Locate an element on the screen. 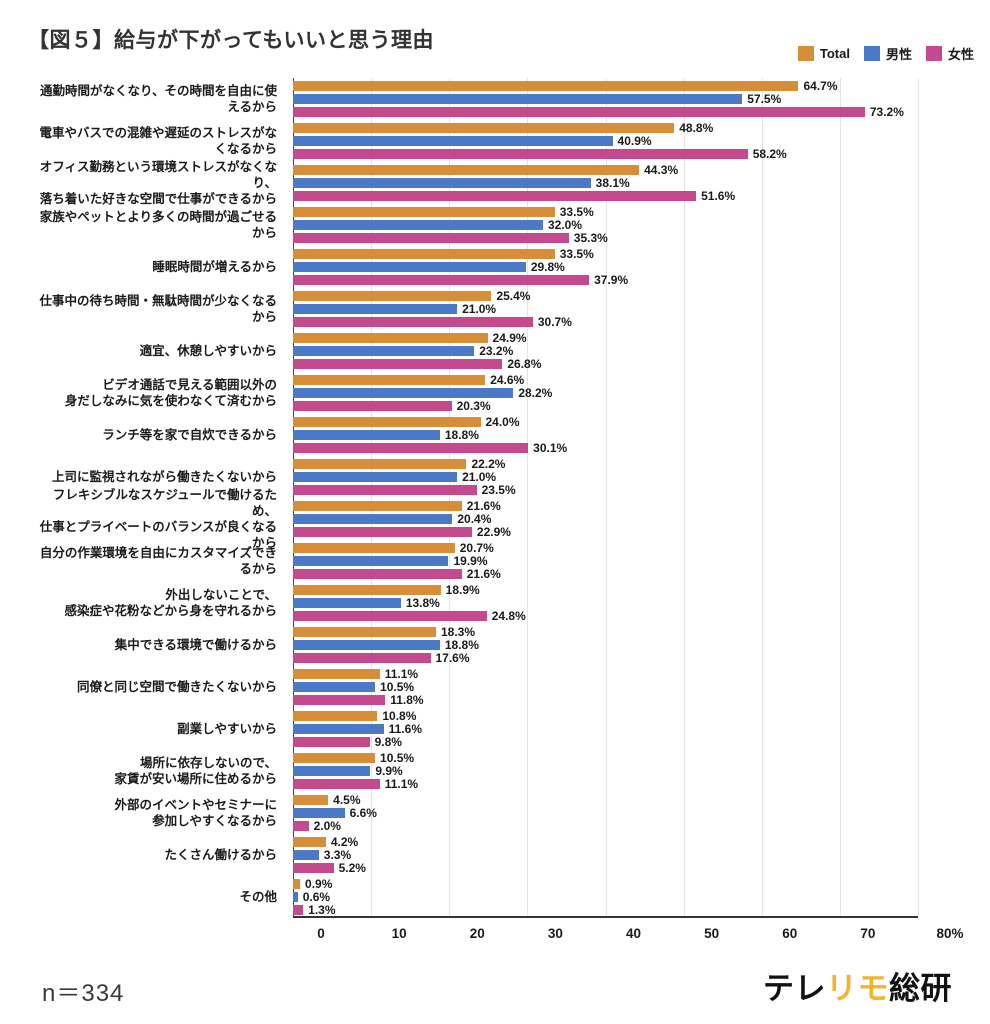 This screenshot has height=1024, width=990. value-label: 64.7% is located at coordinates (820, 86).